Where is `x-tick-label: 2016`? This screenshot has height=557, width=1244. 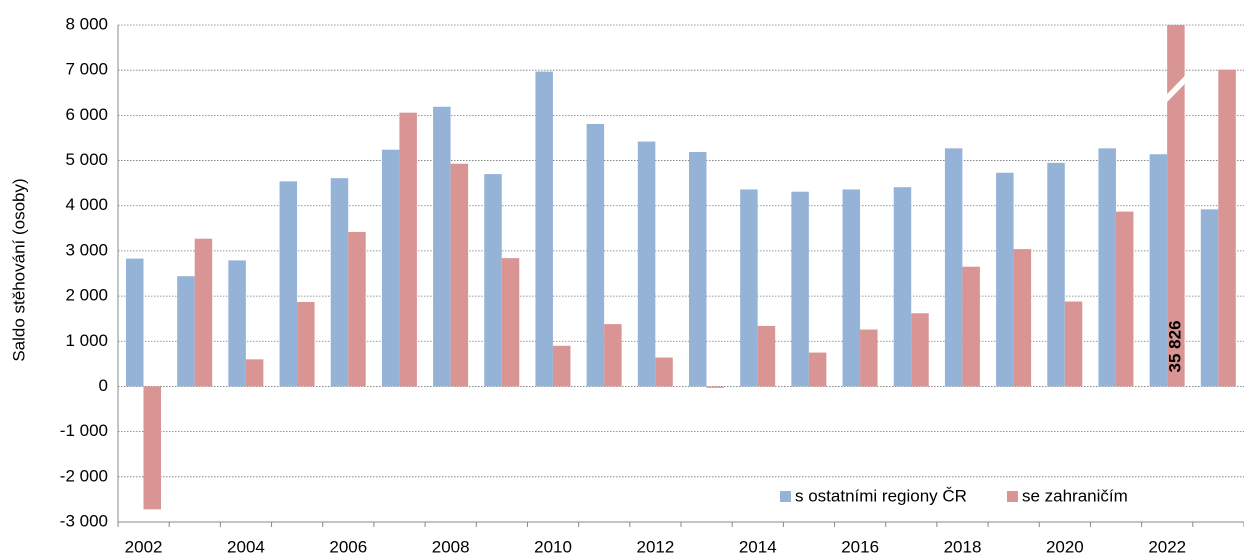
x-tick-label: 2016 is located at coordinates (860, 546).